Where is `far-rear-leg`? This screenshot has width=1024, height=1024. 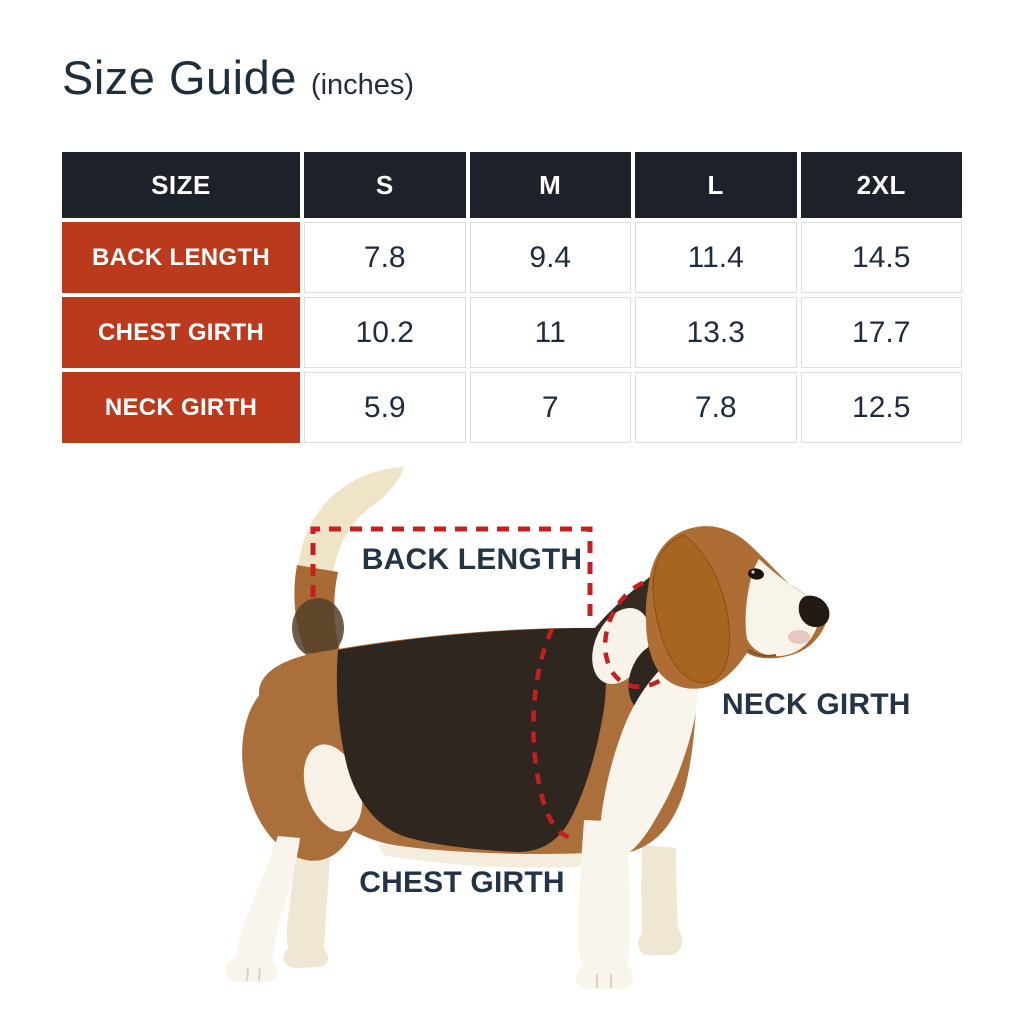
far-rear-leg is located at coordinates (306, 904).